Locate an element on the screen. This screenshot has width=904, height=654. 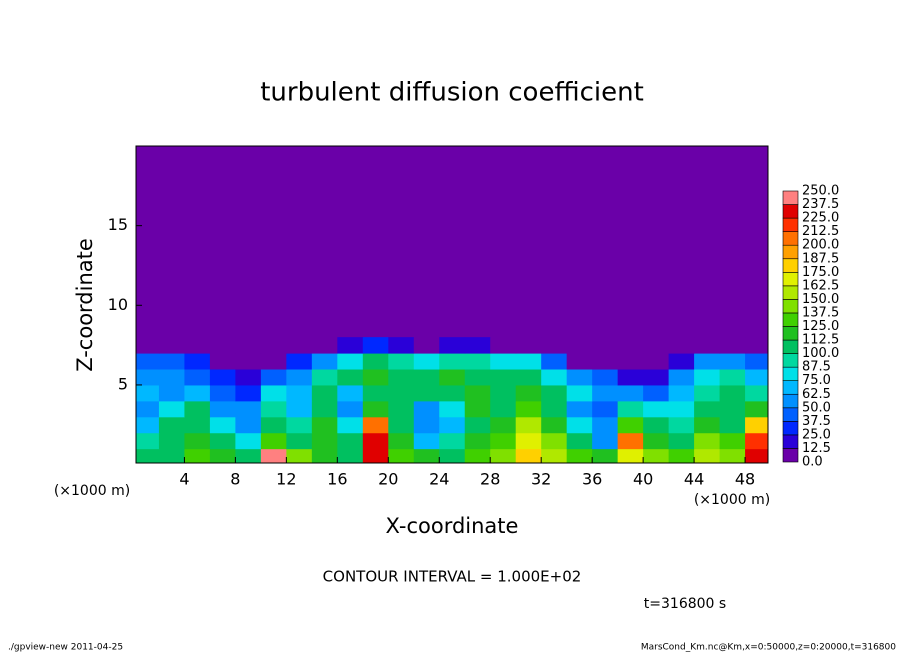
x-tick-label: 48 is located at coordinates (745, 479).